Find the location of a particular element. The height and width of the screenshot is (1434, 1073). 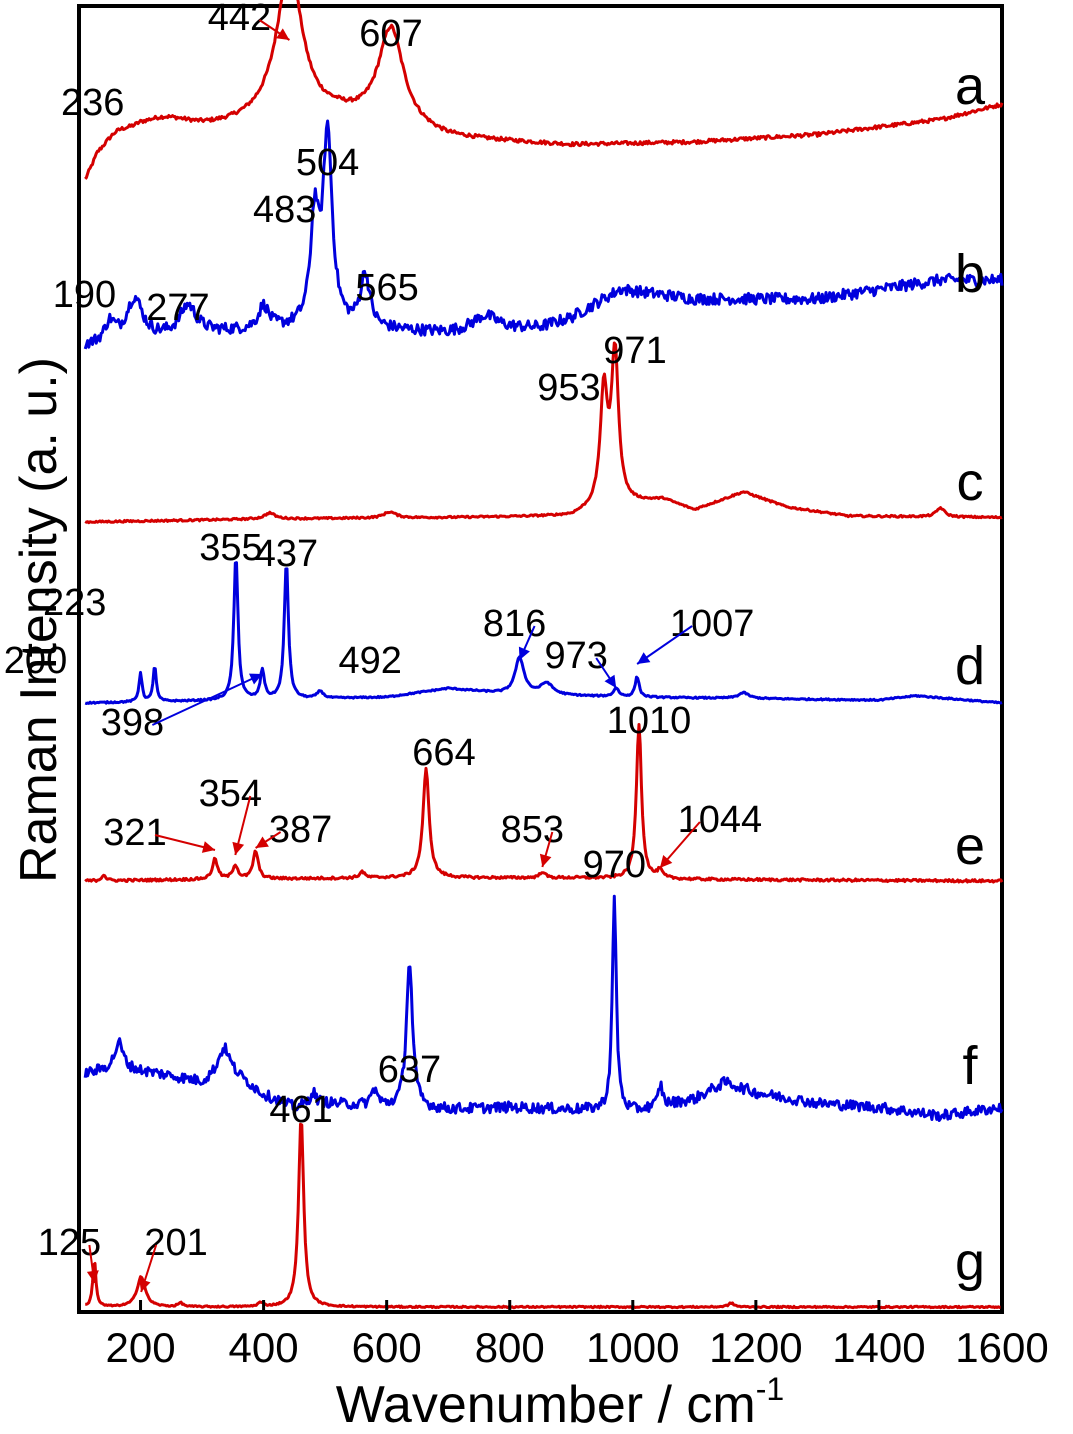

series-f-letter: f is located at coordinates (970, 1066).